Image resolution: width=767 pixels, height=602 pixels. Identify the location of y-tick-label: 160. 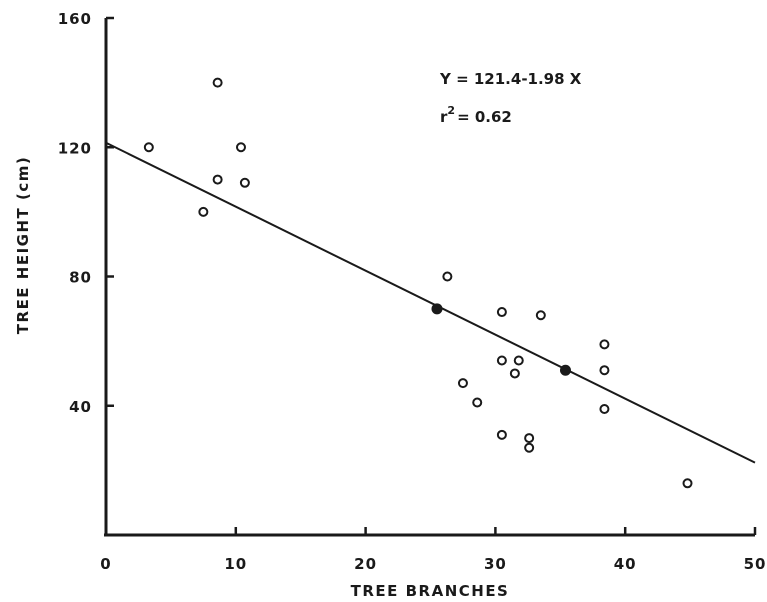
(75, 19).